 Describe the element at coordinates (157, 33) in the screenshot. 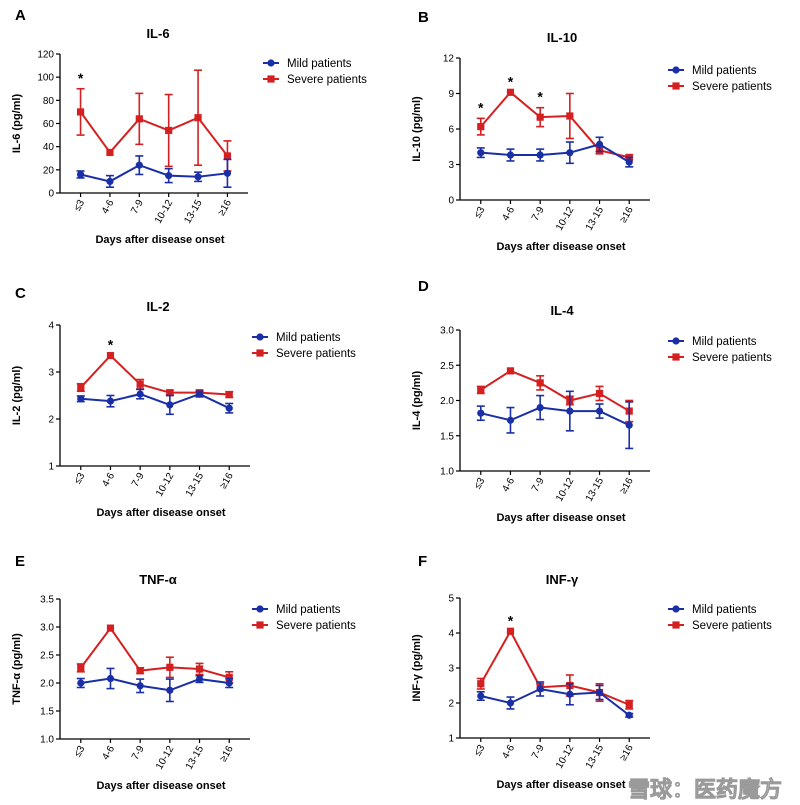

I see `chart-title: IL-6` at that location.